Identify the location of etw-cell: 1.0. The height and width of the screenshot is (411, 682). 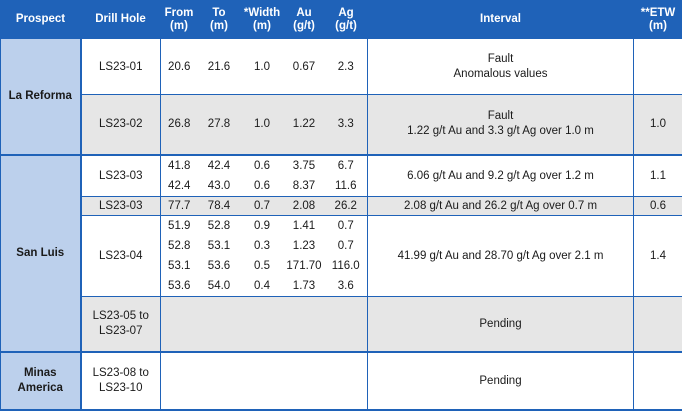
(658, 125).